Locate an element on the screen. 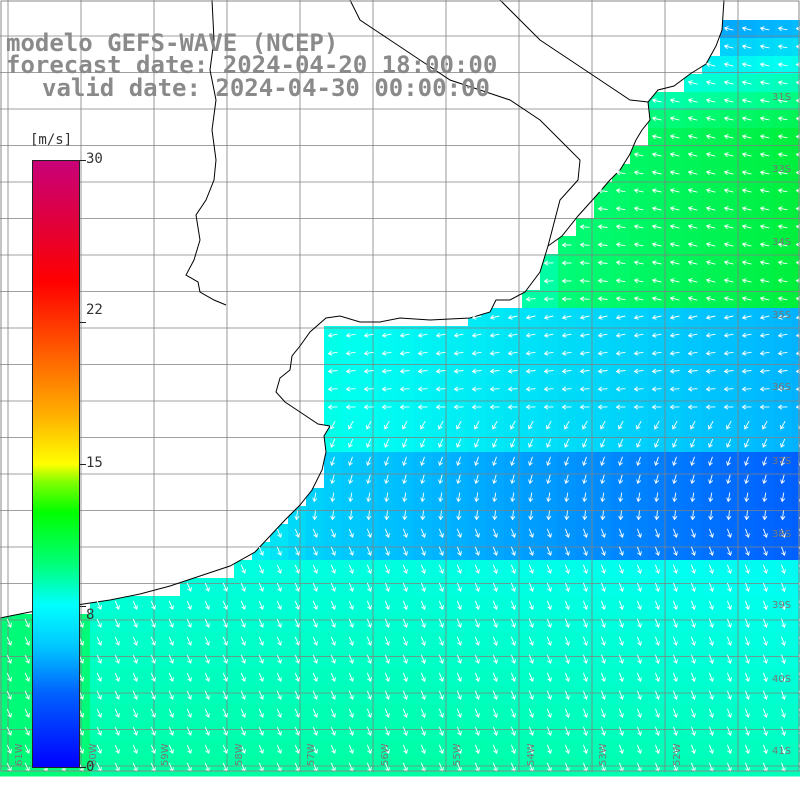 The width and height of the screenshot is (800, 800). latitude-label: 31S is located at coordinates (781, 97).